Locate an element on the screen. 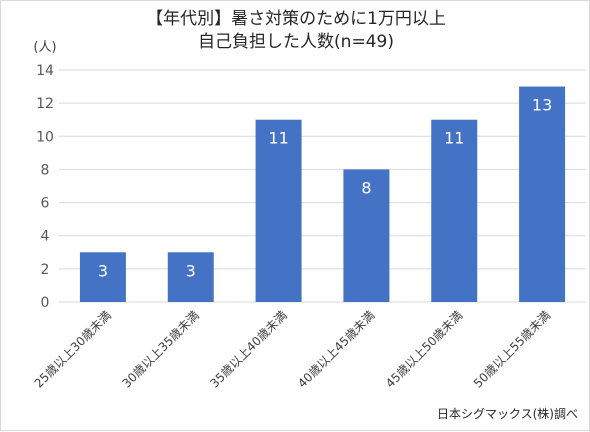  chart-title-line-2: 自己負担した人数(n=49) is located at coordinates (296, 42).